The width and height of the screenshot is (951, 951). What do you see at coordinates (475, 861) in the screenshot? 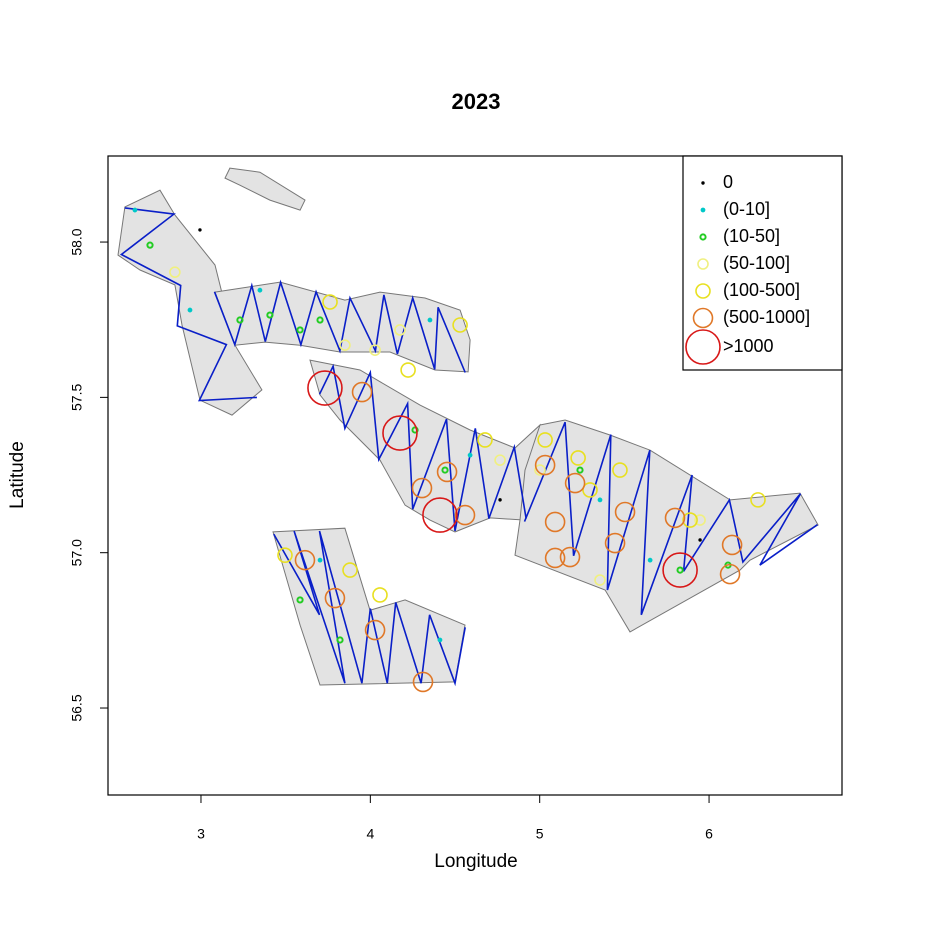
I see `x-axis-label: Longitude` at bounding box center [475, 861].